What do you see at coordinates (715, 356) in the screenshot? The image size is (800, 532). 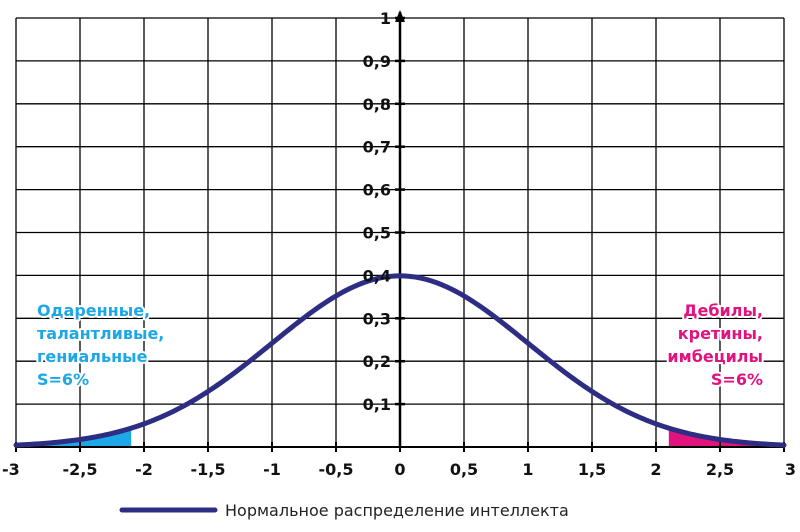 I see `annotation-right-line: имбецилы` at bounding box center [715, 356].